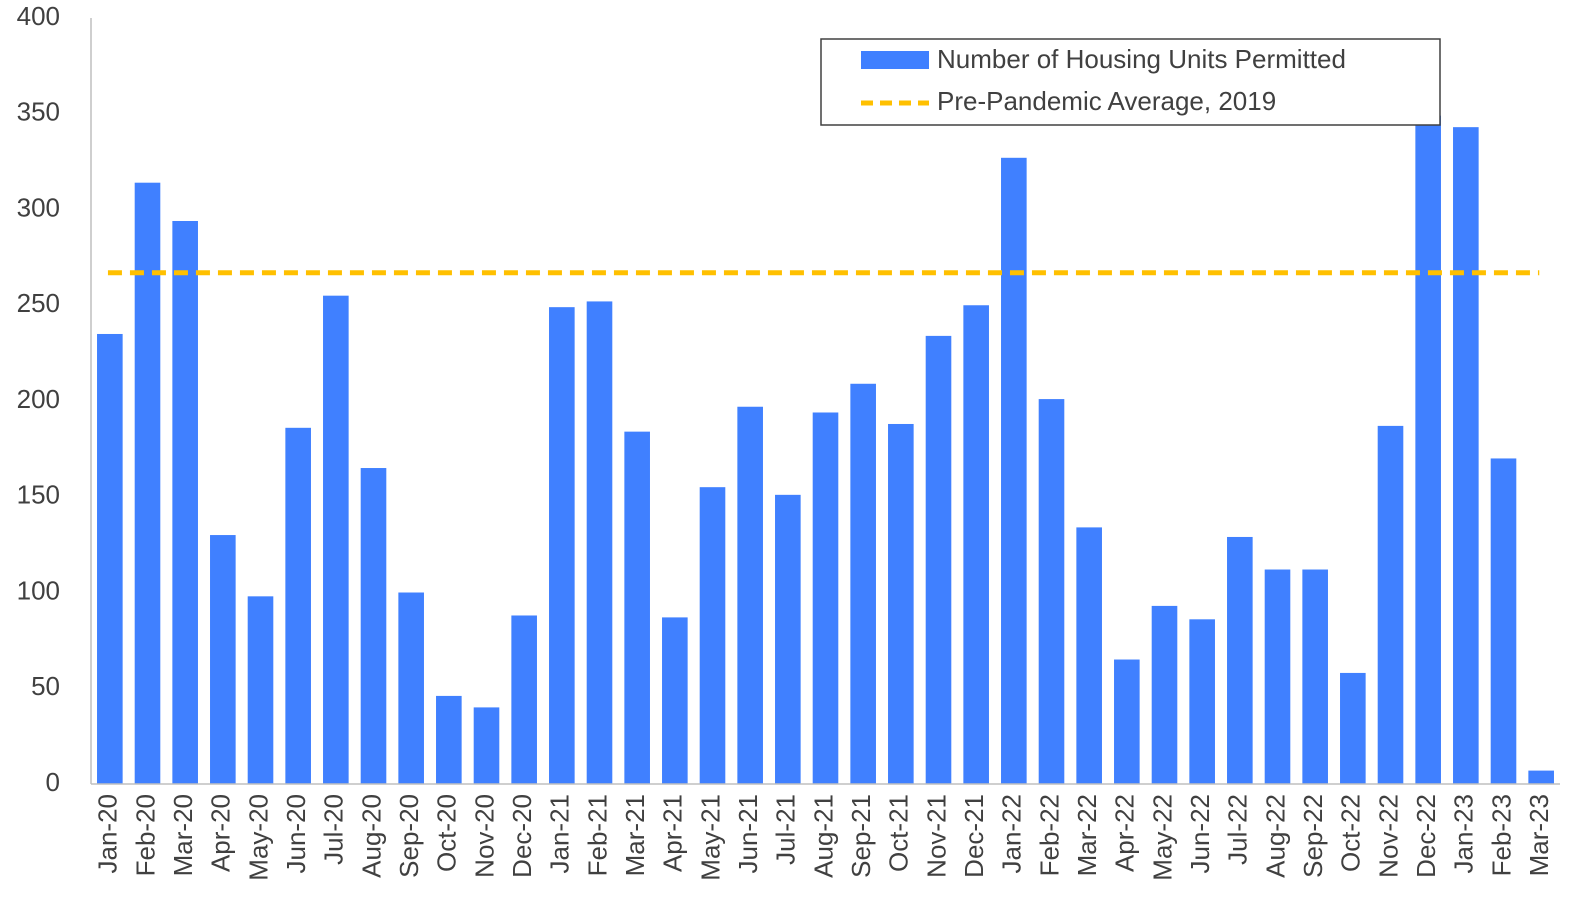 The width and height of the screenshot is (1569, 903). What do you see at coordinates (1313, 836) in the screenshot?
I see `x-tick-label: Sep-22` at bounding box center [1313, 836].